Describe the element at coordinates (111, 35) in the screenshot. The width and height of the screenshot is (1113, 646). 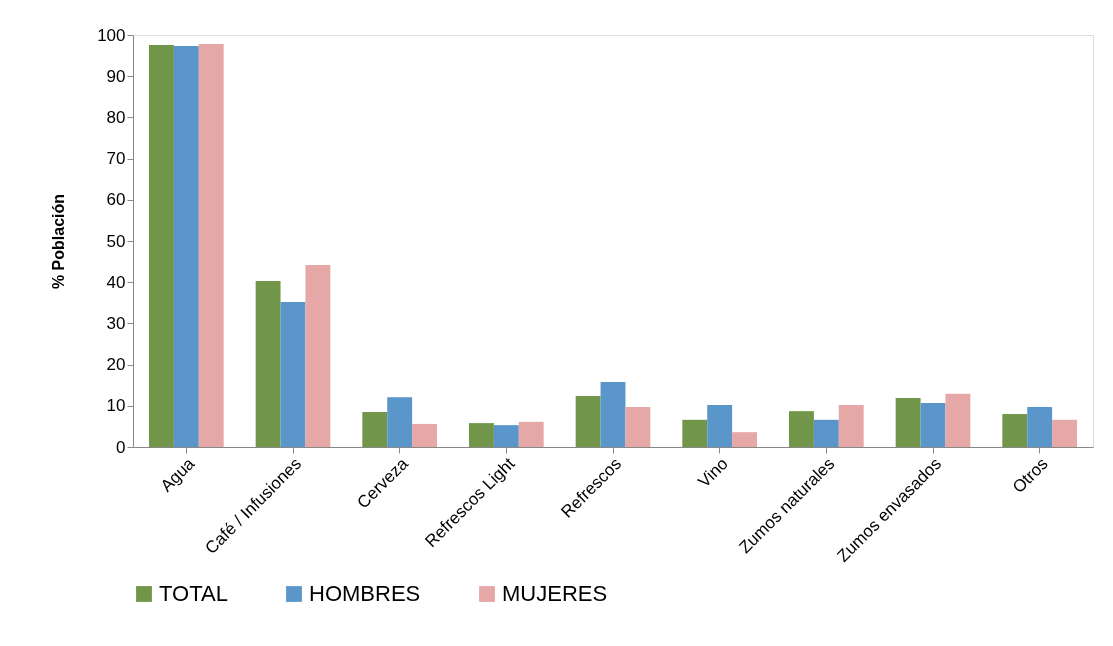
I see `y-tick-label: 100` at that location.